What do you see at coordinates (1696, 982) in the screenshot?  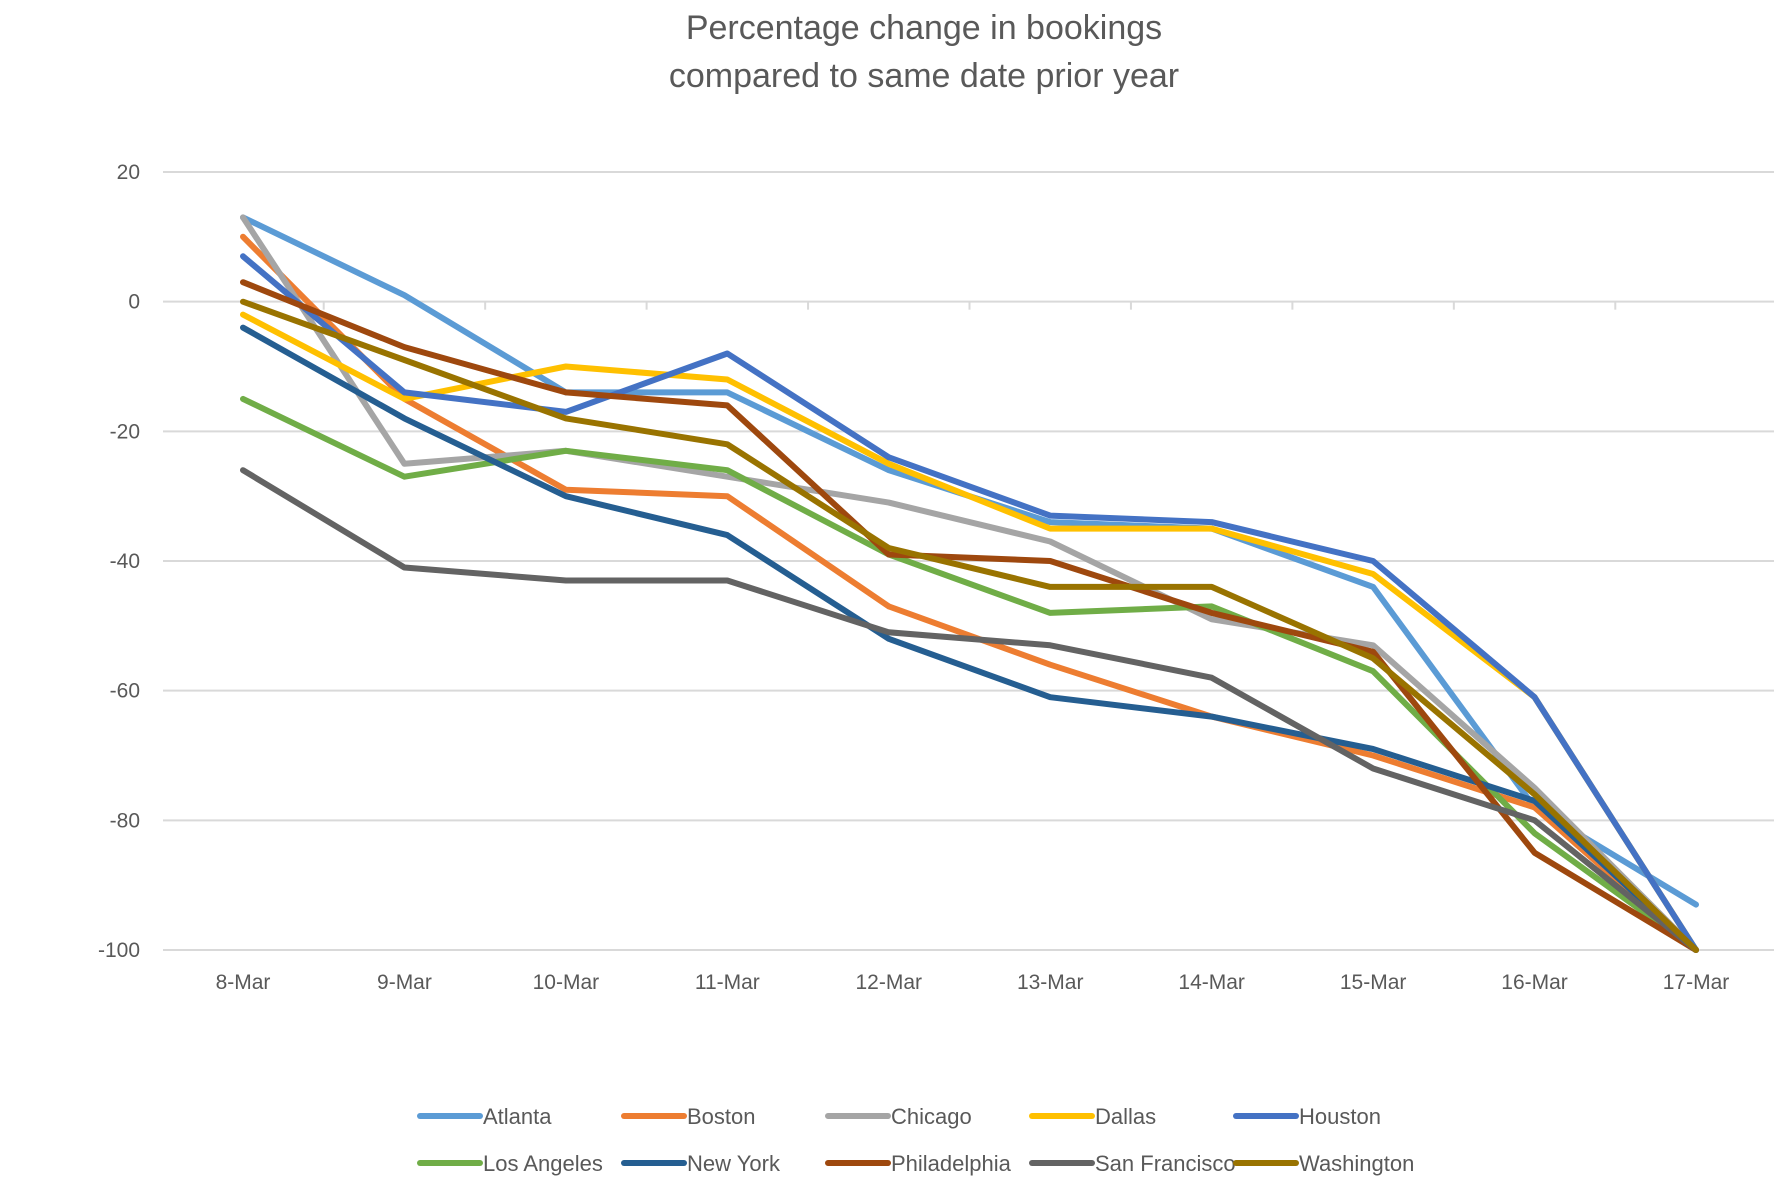 I see `x-tick-label: 17-Mar` at bounding box center [1696, 982].